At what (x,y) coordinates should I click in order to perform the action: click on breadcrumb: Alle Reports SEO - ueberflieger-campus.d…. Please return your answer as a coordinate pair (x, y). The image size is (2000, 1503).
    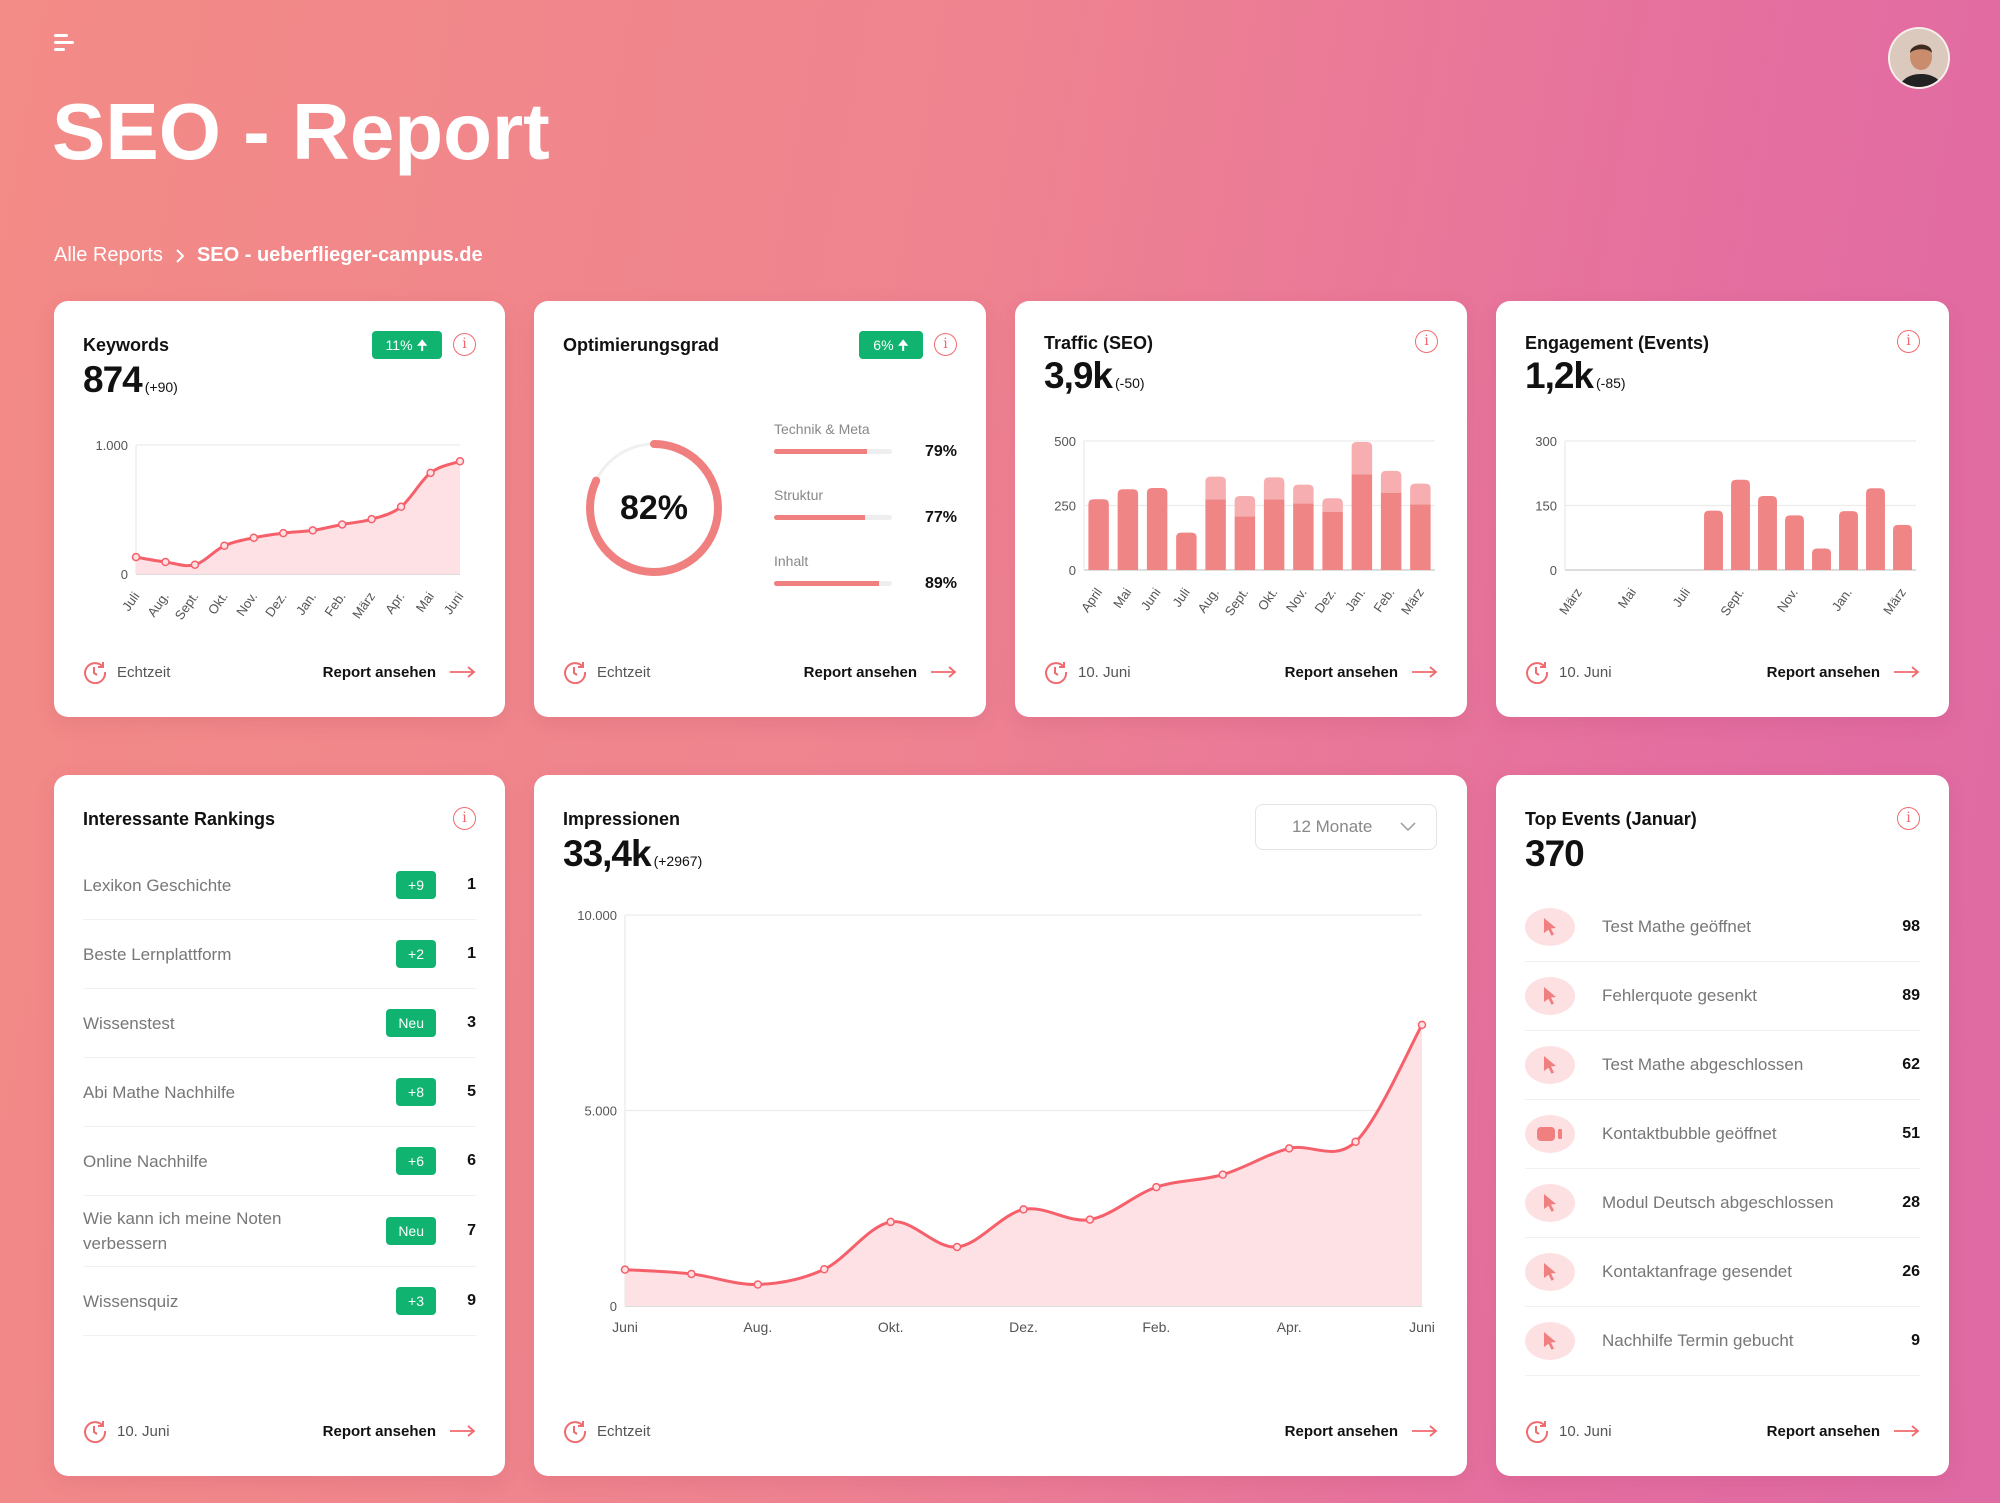
    Looking at the image, I should click on (268, 255).